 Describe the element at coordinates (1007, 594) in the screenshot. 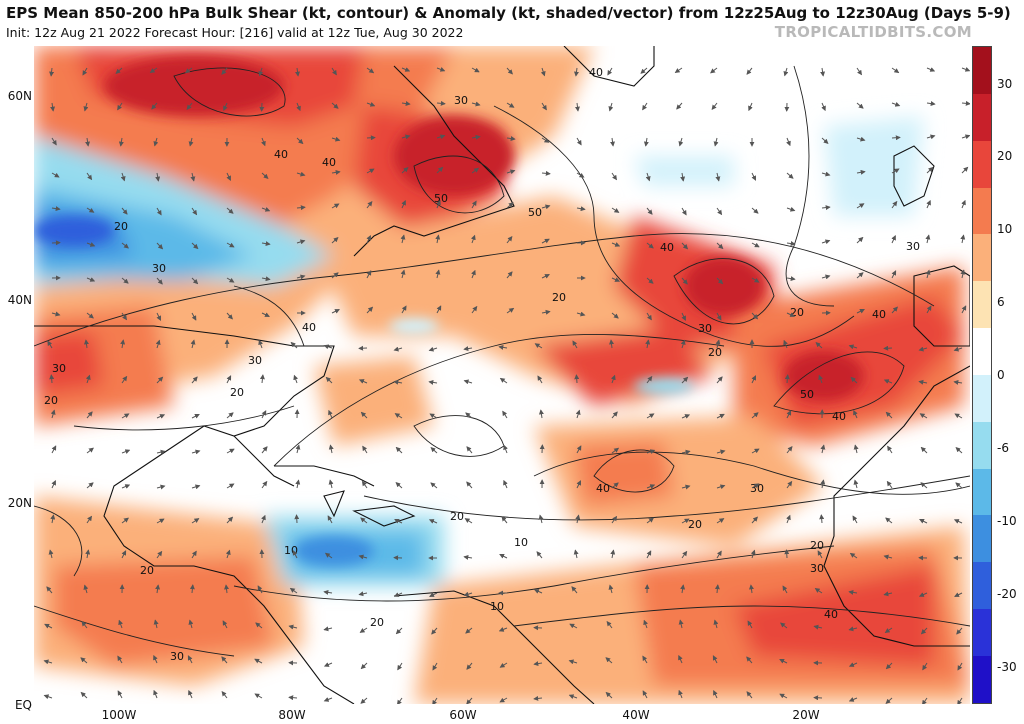

I see `colorbar-tick-label: -20` at that location.